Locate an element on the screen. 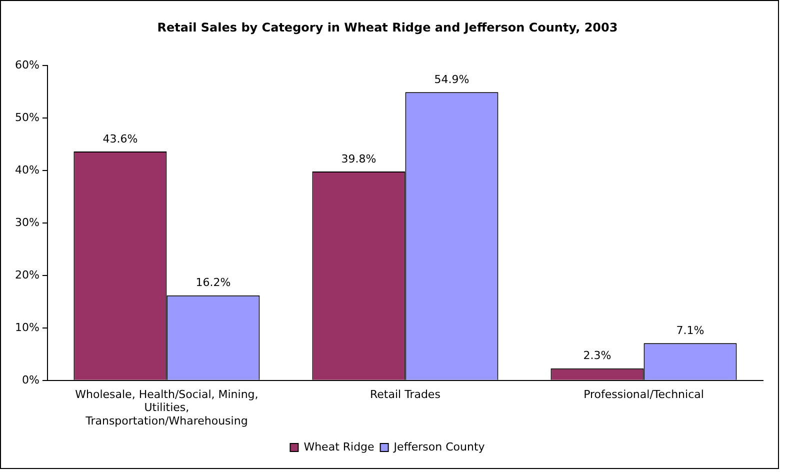 The image size is (785, 472). y-tick-label: 50% is located at coordinates (27, 117).